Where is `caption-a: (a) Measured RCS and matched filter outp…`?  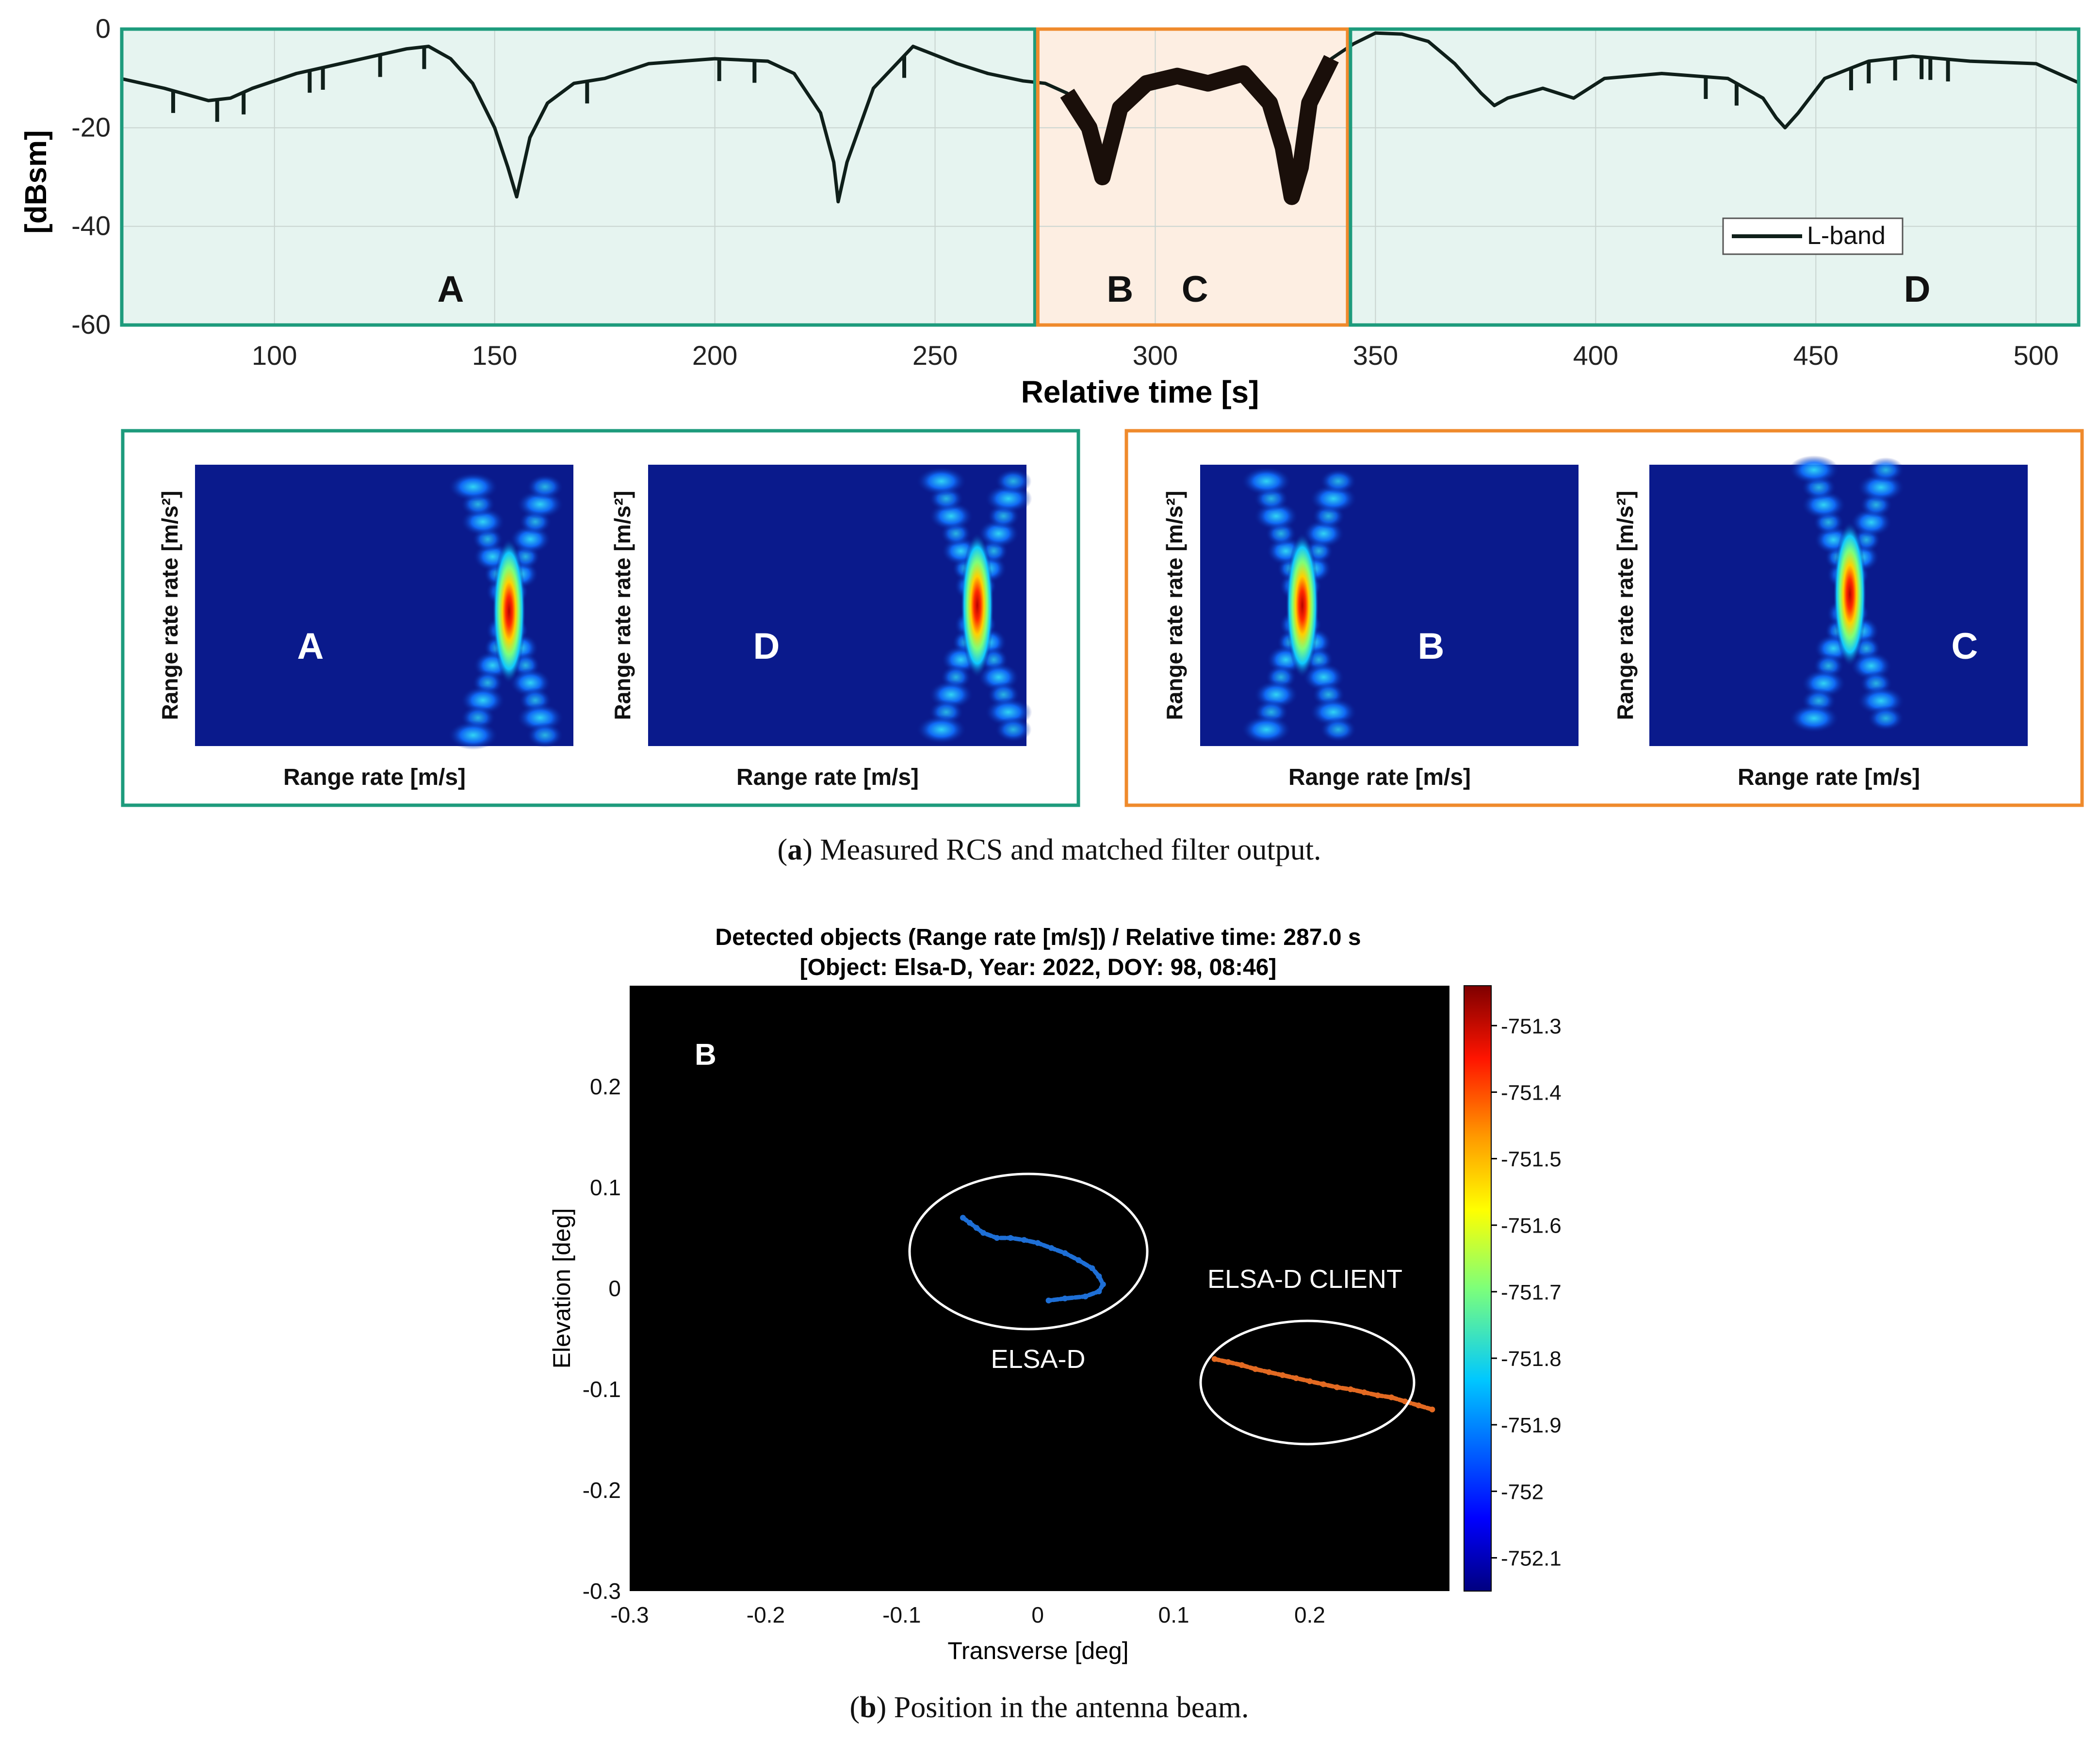
caption-a: (a) Measured RCS and matched filter outp… is located at coordinates (1049, 849).